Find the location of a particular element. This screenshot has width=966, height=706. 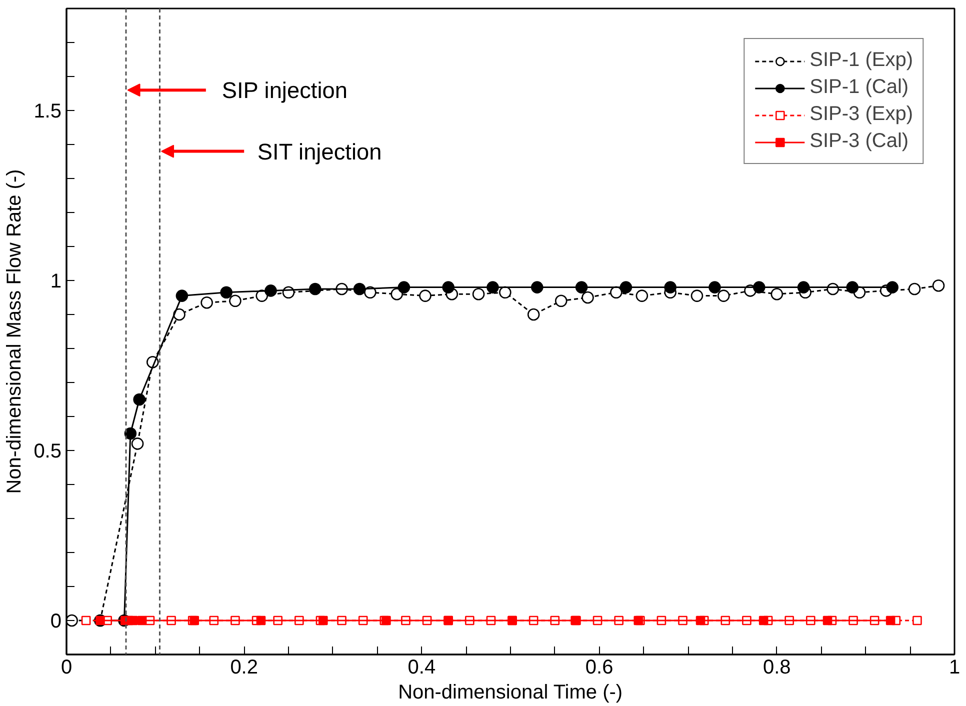

y-tick-label: 0.5 is located at coordinates (48, 451).